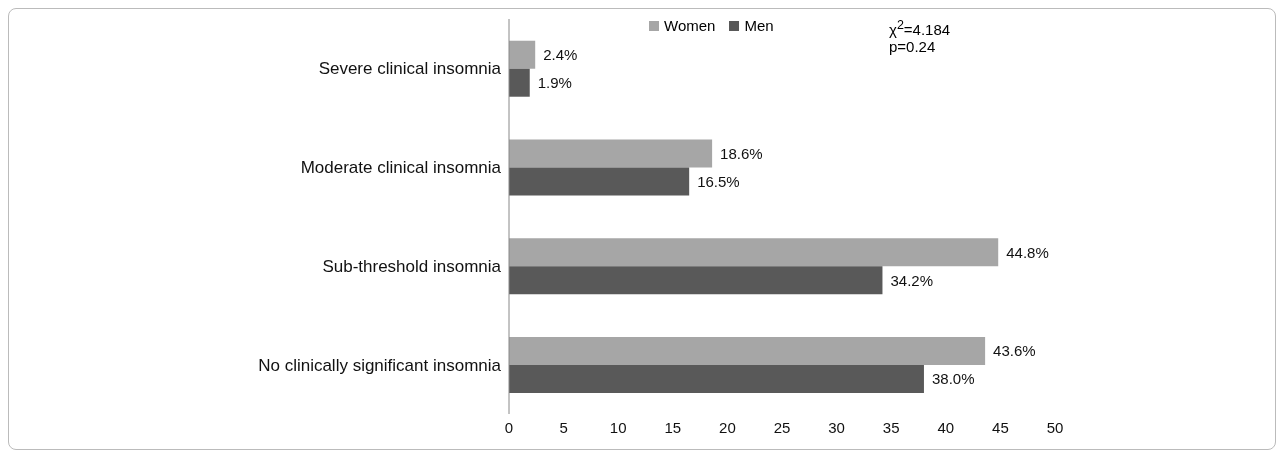 The width and height of the screenshot is (1282, 459). Describe the element at coordinates (946, 427) in the screenshot. I see `x-tick-label: 40` at that location.